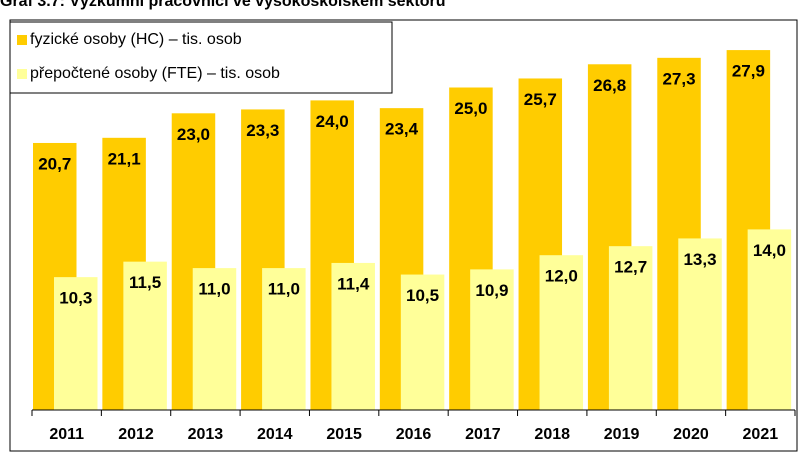 Image resolution: width=808 pixels, height=452 pixels. I want to click on data-label: 25,0, so click(470, 108).